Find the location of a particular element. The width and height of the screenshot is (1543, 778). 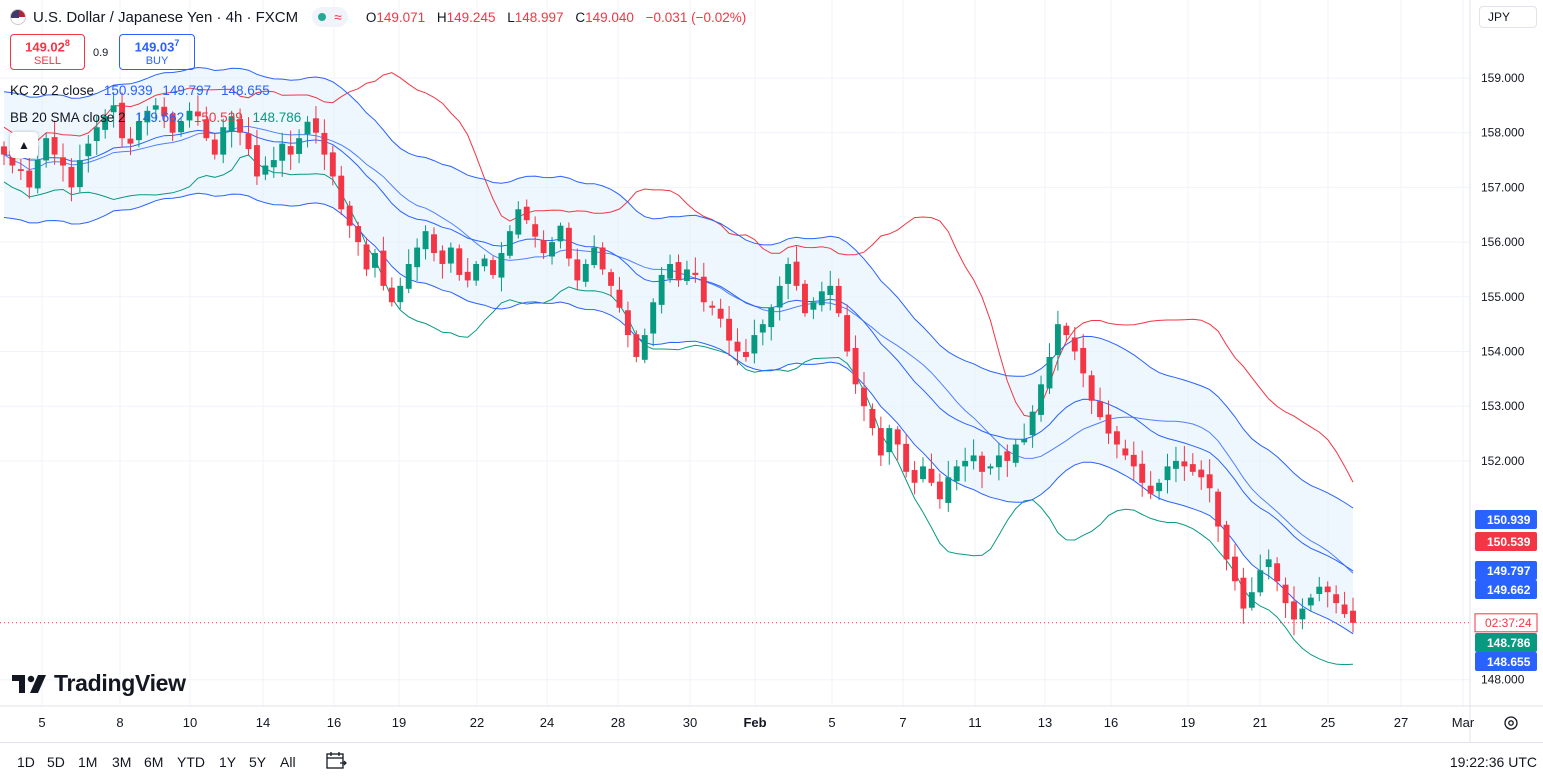

range-6m: 6M is located at coordinates (154, 762).